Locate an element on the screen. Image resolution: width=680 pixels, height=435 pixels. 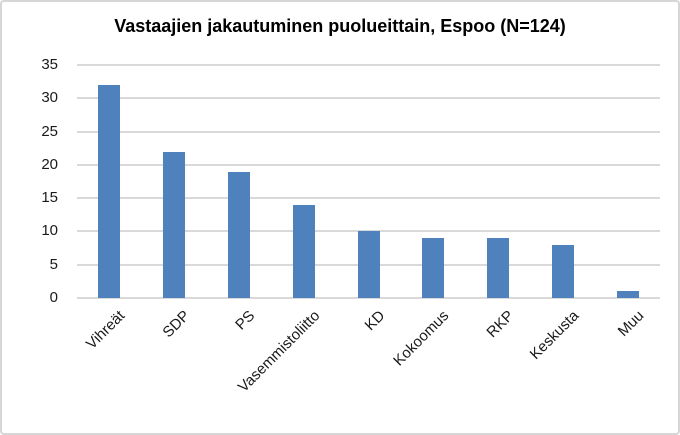
bar-muu is located at coordinates (627, 294).